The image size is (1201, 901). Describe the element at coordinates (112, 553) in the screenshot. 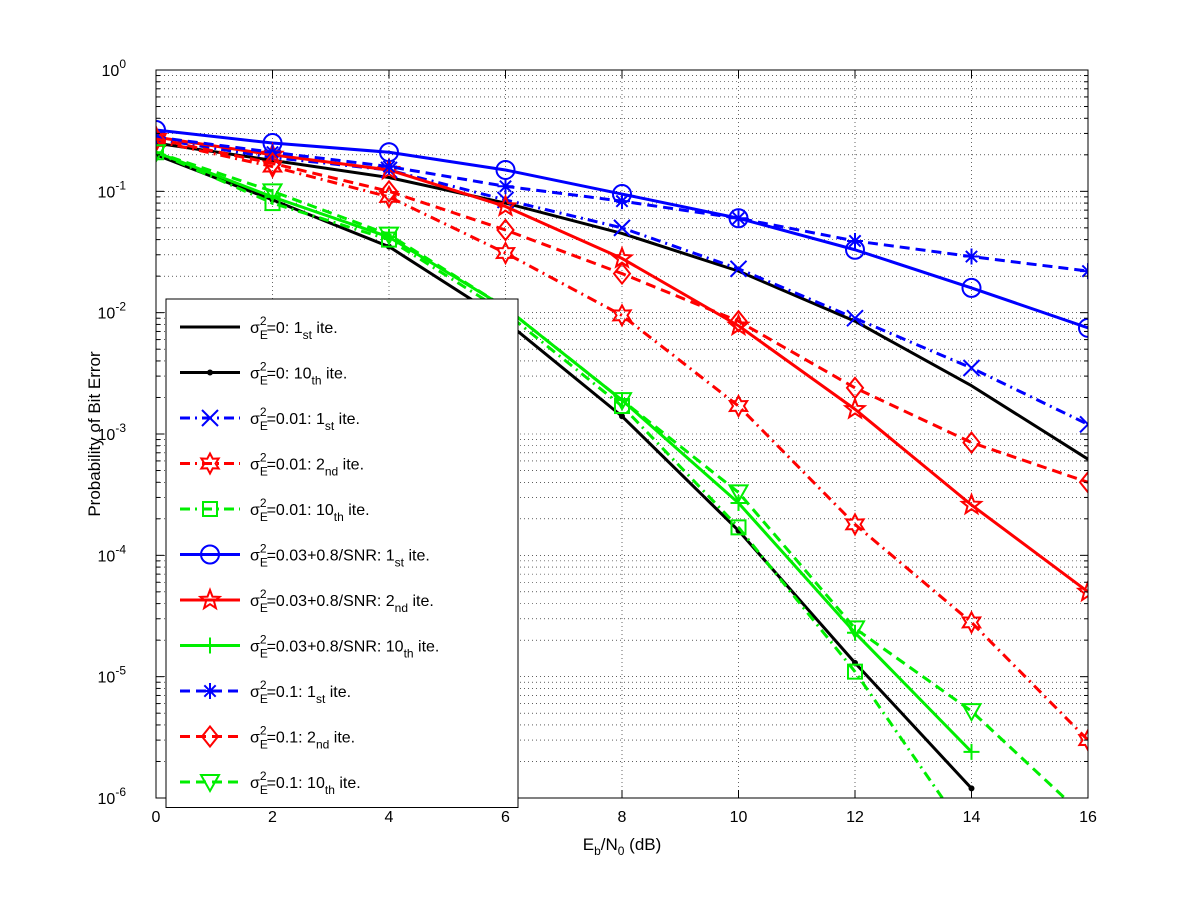

I see `y-tick-label: 10⁻⁴` at that location.